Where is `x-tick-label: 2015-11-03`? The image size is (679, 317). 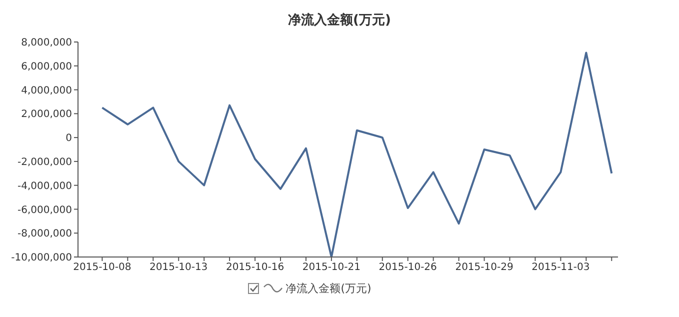 x-tick-label: 2015-11-03 is located at coordinates (561, 268).